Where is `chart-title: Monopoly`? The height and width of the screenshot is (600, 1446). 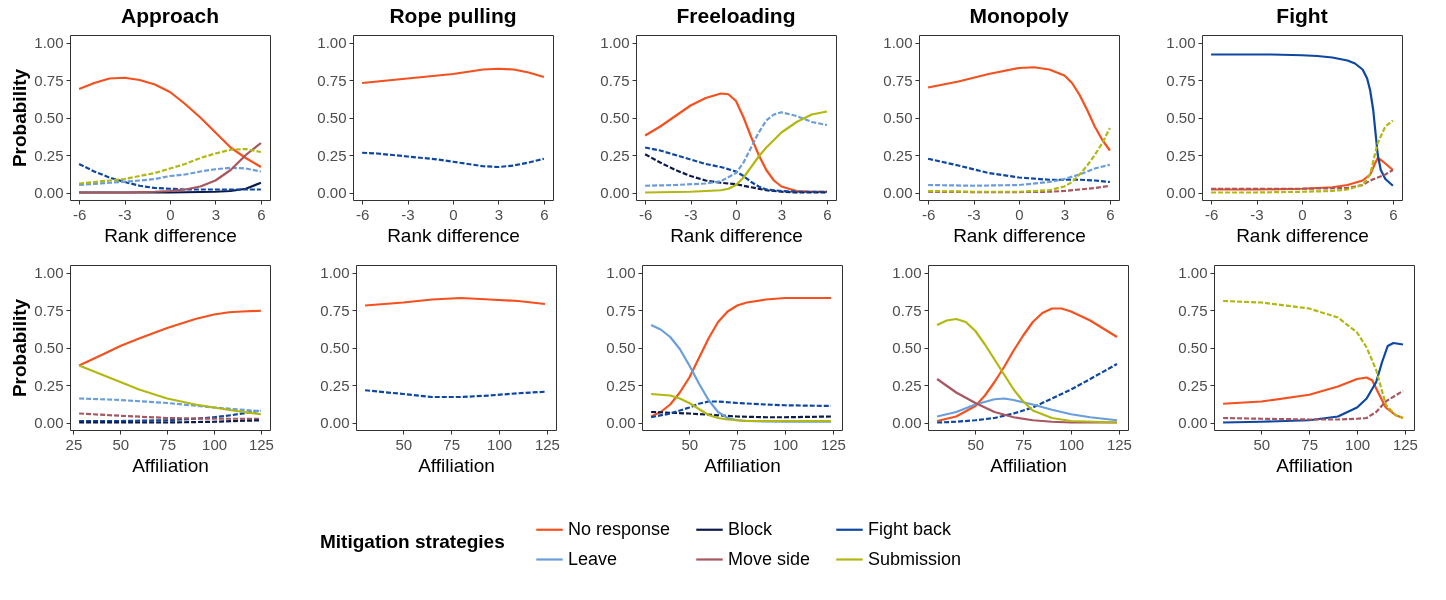 chart-title: Monopoly is located at coordinates (1019, 15).